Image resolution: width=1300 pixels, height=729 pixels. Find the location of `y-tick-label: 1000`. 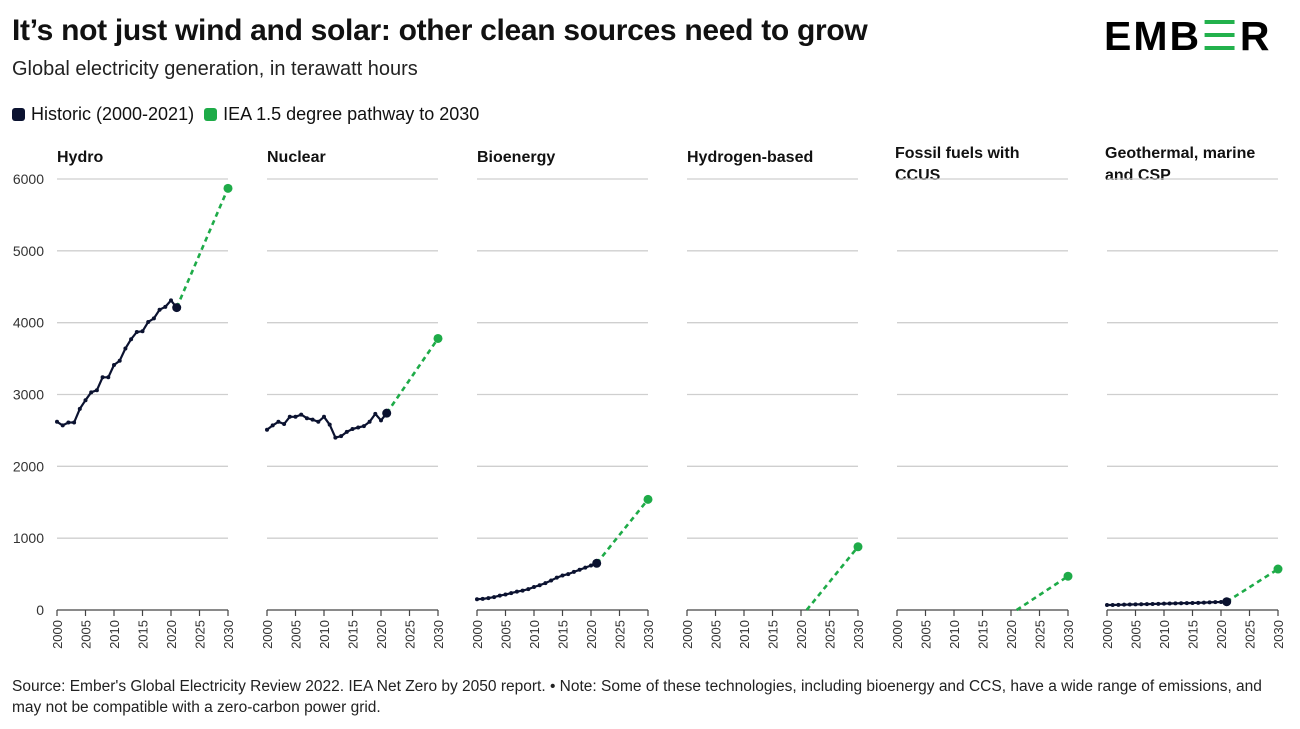

y-tick-label: 1000 is located at coordinates (28, 538).